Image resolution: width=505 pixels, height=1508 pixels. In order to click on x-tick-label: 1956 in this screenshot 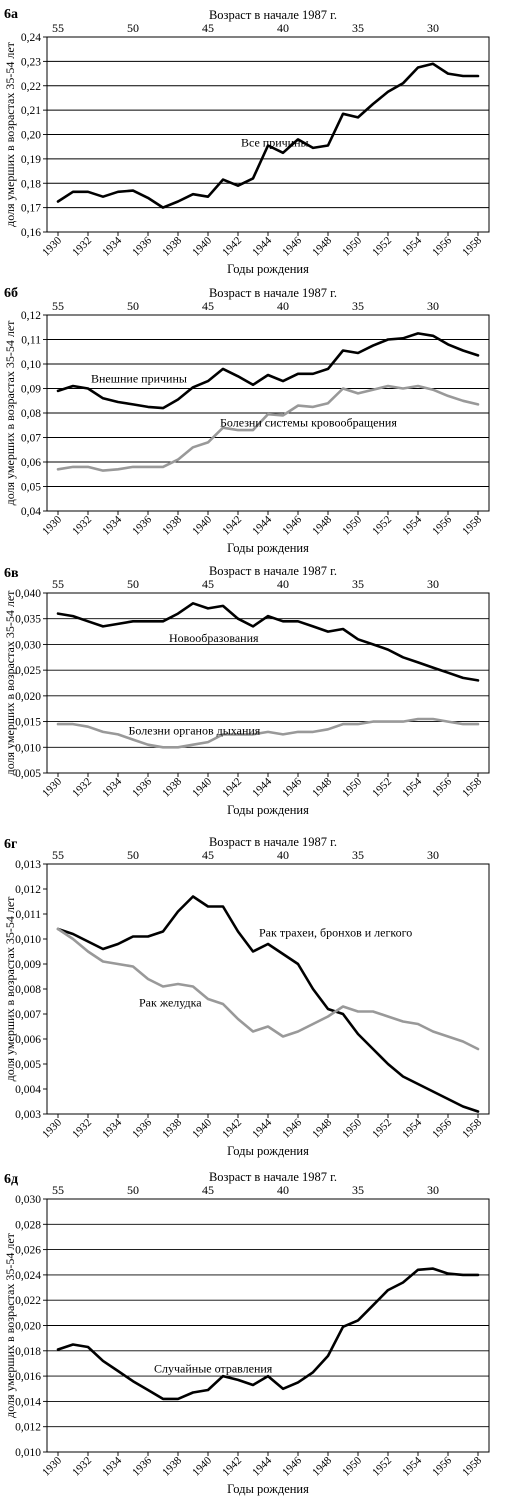, I will do `click(442, 1466)`.